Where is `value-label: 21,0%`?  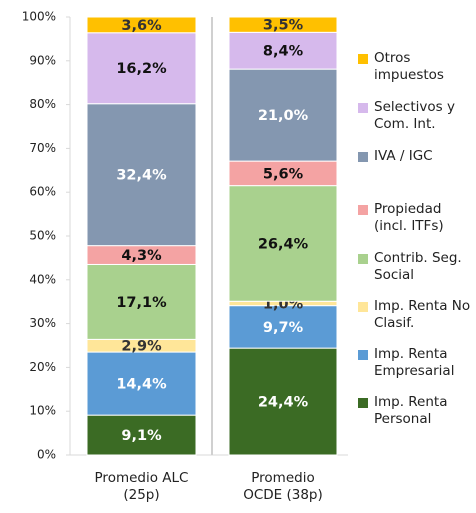 value-label: 21,0% is located at coordinates (283, 116).